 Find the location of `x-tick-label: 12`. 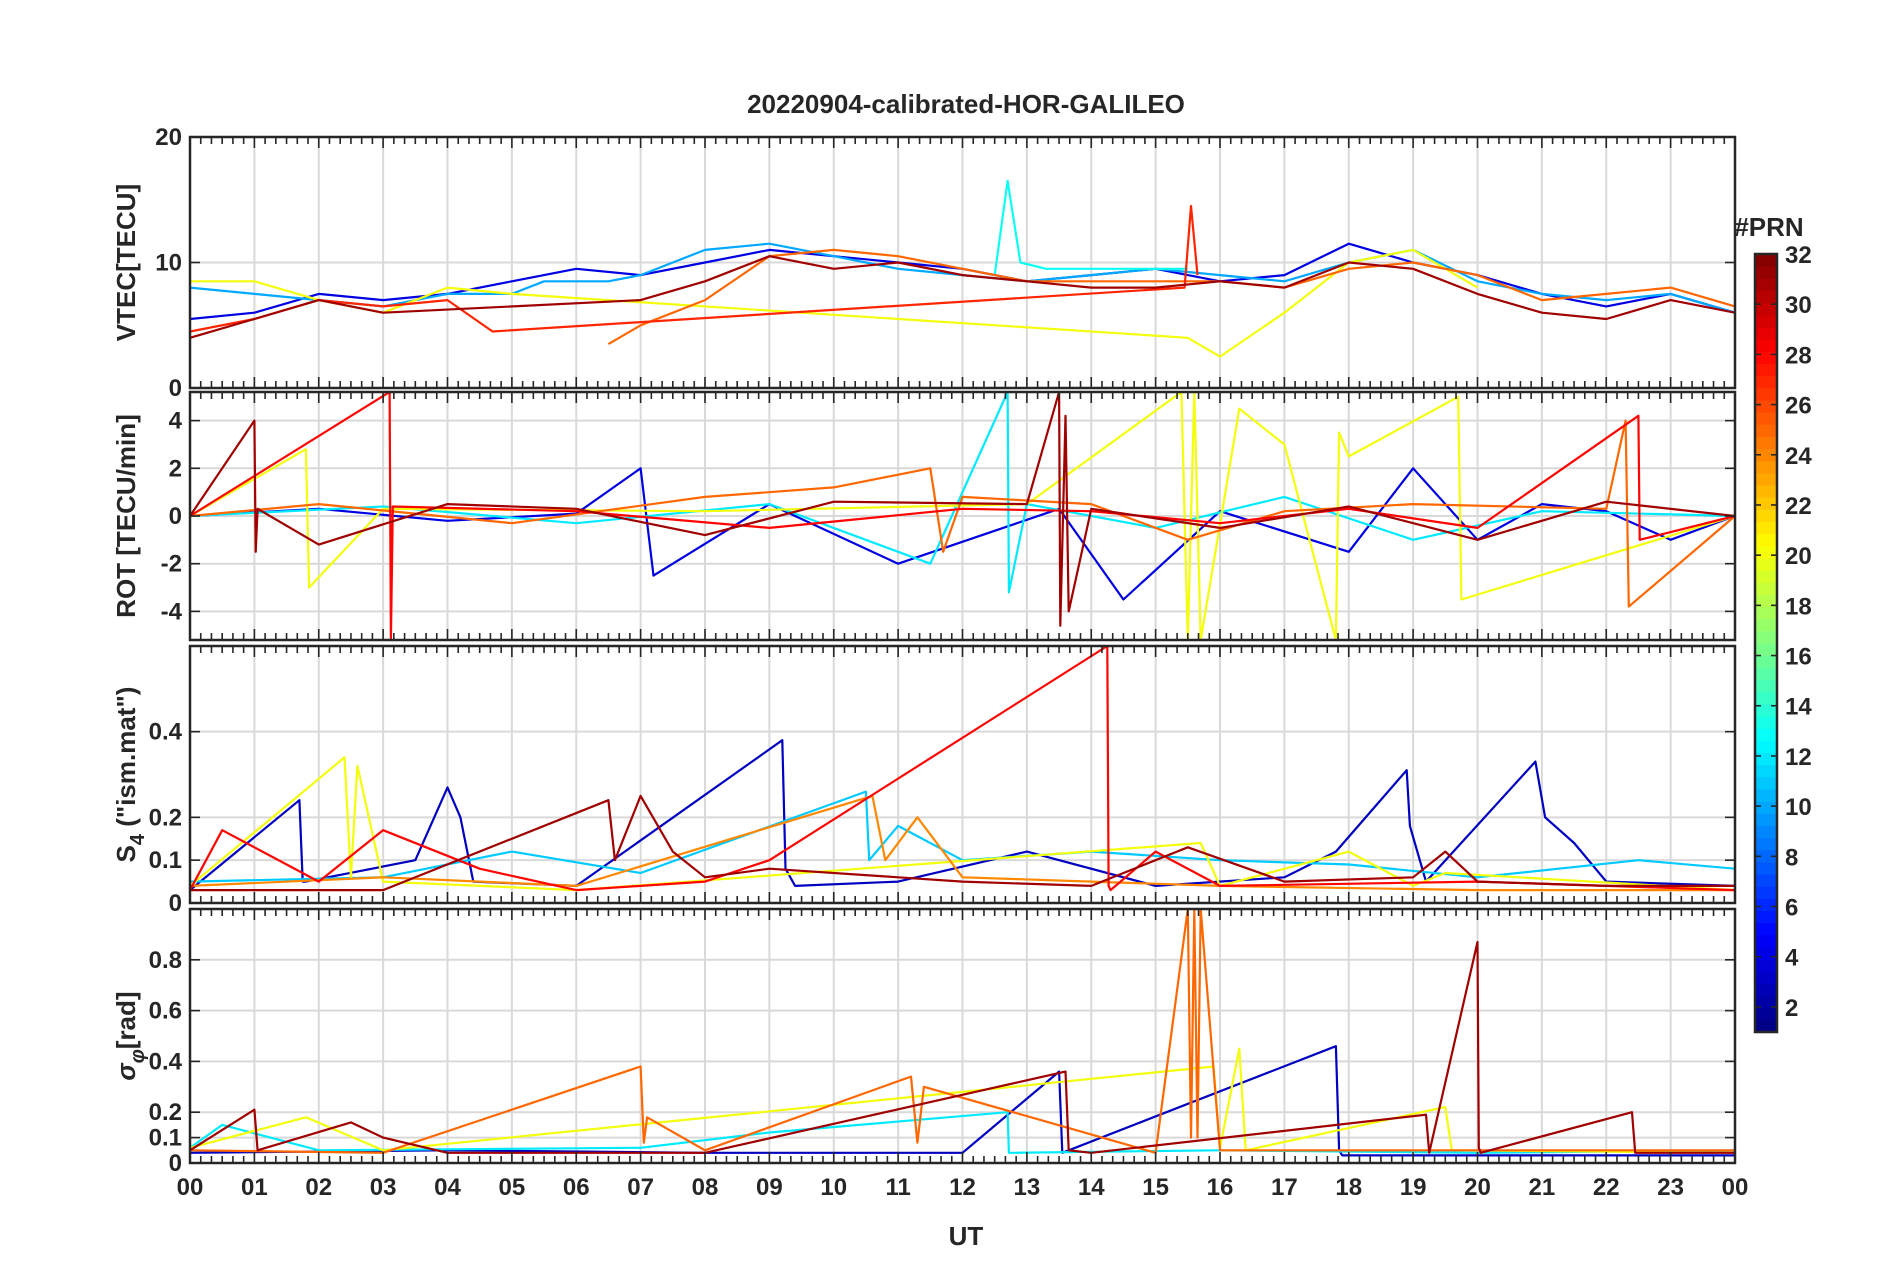

x-tick-label: 12 is located at coordinates (962, 1187).